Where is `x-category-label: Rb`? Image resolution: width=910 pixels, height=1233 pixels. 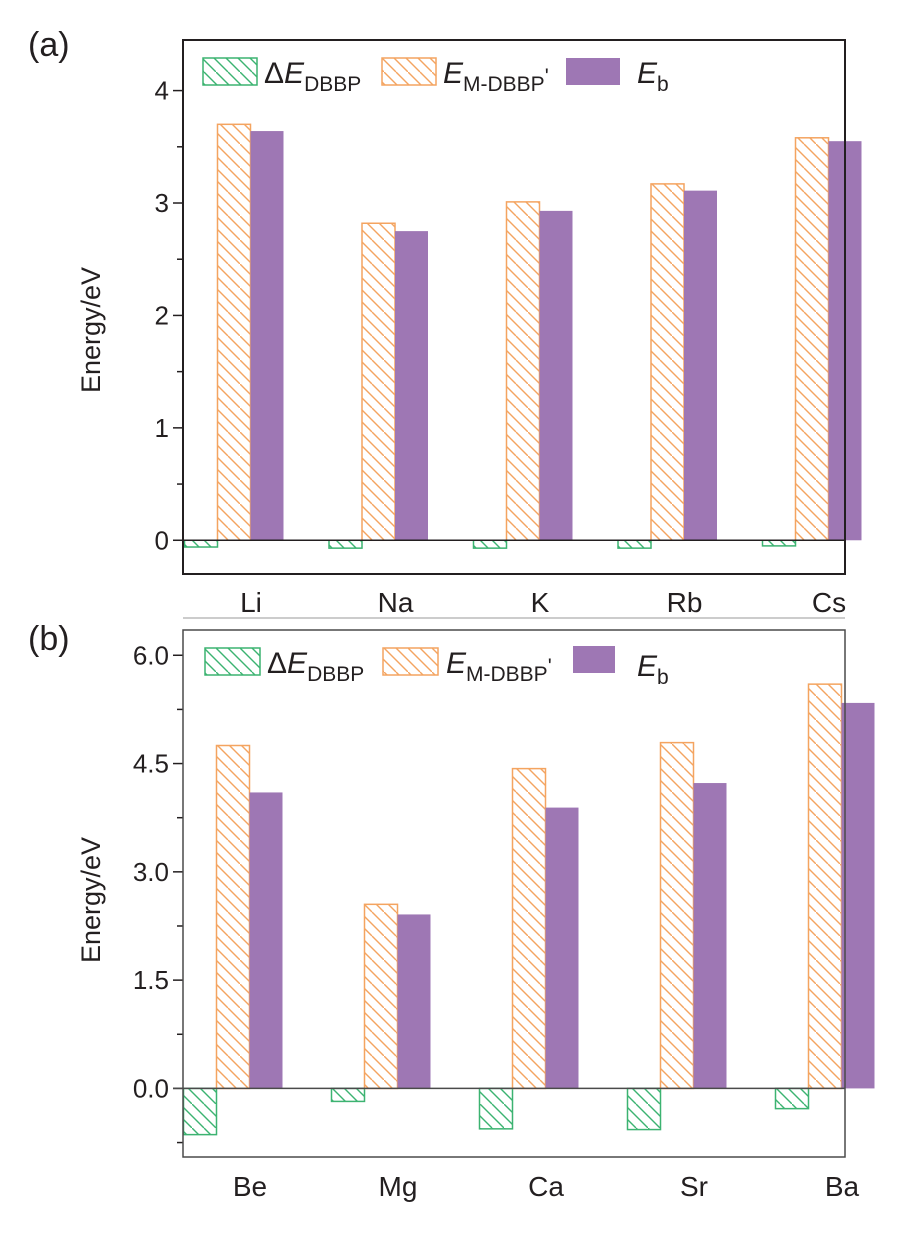 x-category-label: Rb is located at coordinates (685, 602).